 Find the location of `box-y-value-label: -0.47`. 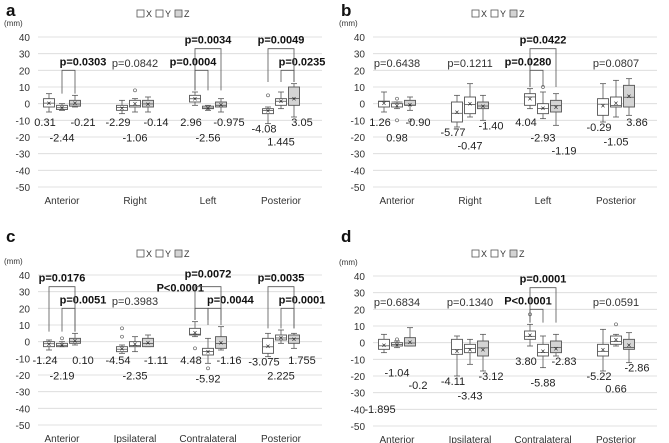

box-y-value-label: -0.47 is located at coordinates (469, 147).